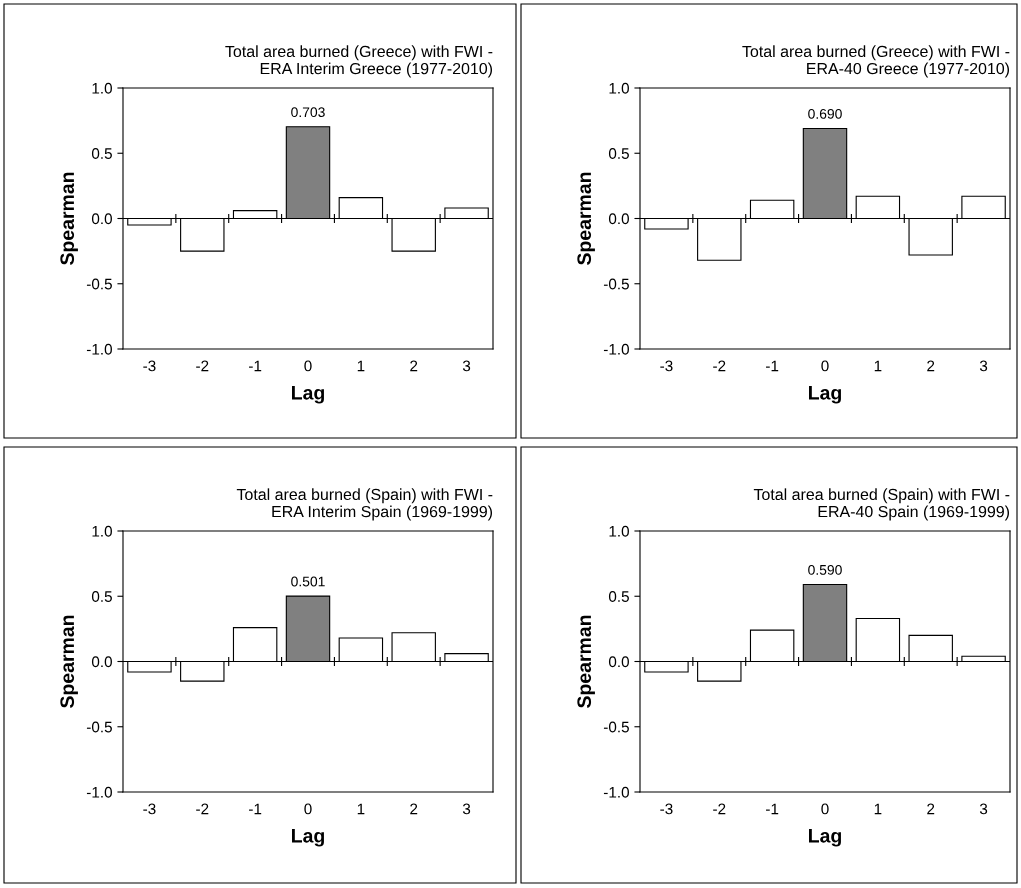 The image size is (1021, 888). What do you see at coordinates (308, 581) in the screenshot?
I see `data-label: 0.501` at bounding box center [308, 581].